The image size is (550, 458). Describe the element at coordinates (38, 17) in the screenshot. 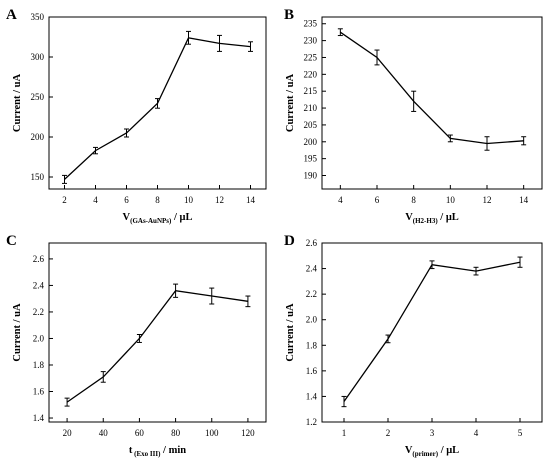

I see `y-tick-label: 350` at that location.